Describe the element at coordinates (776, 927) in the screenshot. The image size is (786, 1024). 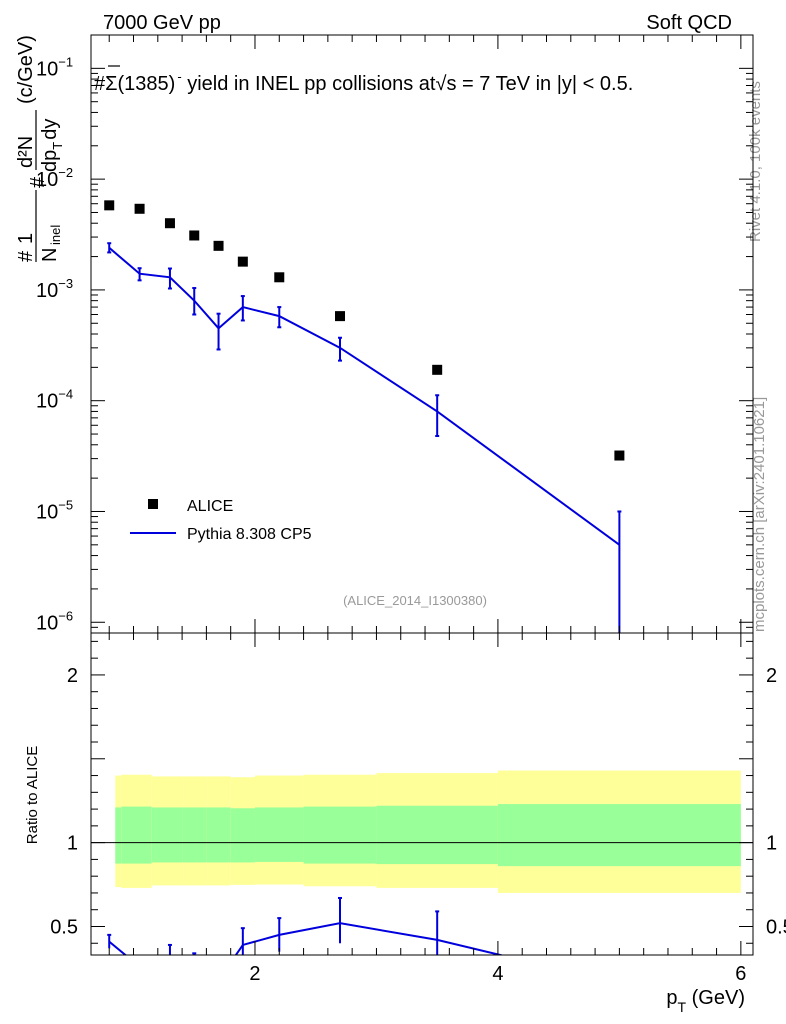
I see `ratio-y-tick-label-right-0: 0.5` at that location.